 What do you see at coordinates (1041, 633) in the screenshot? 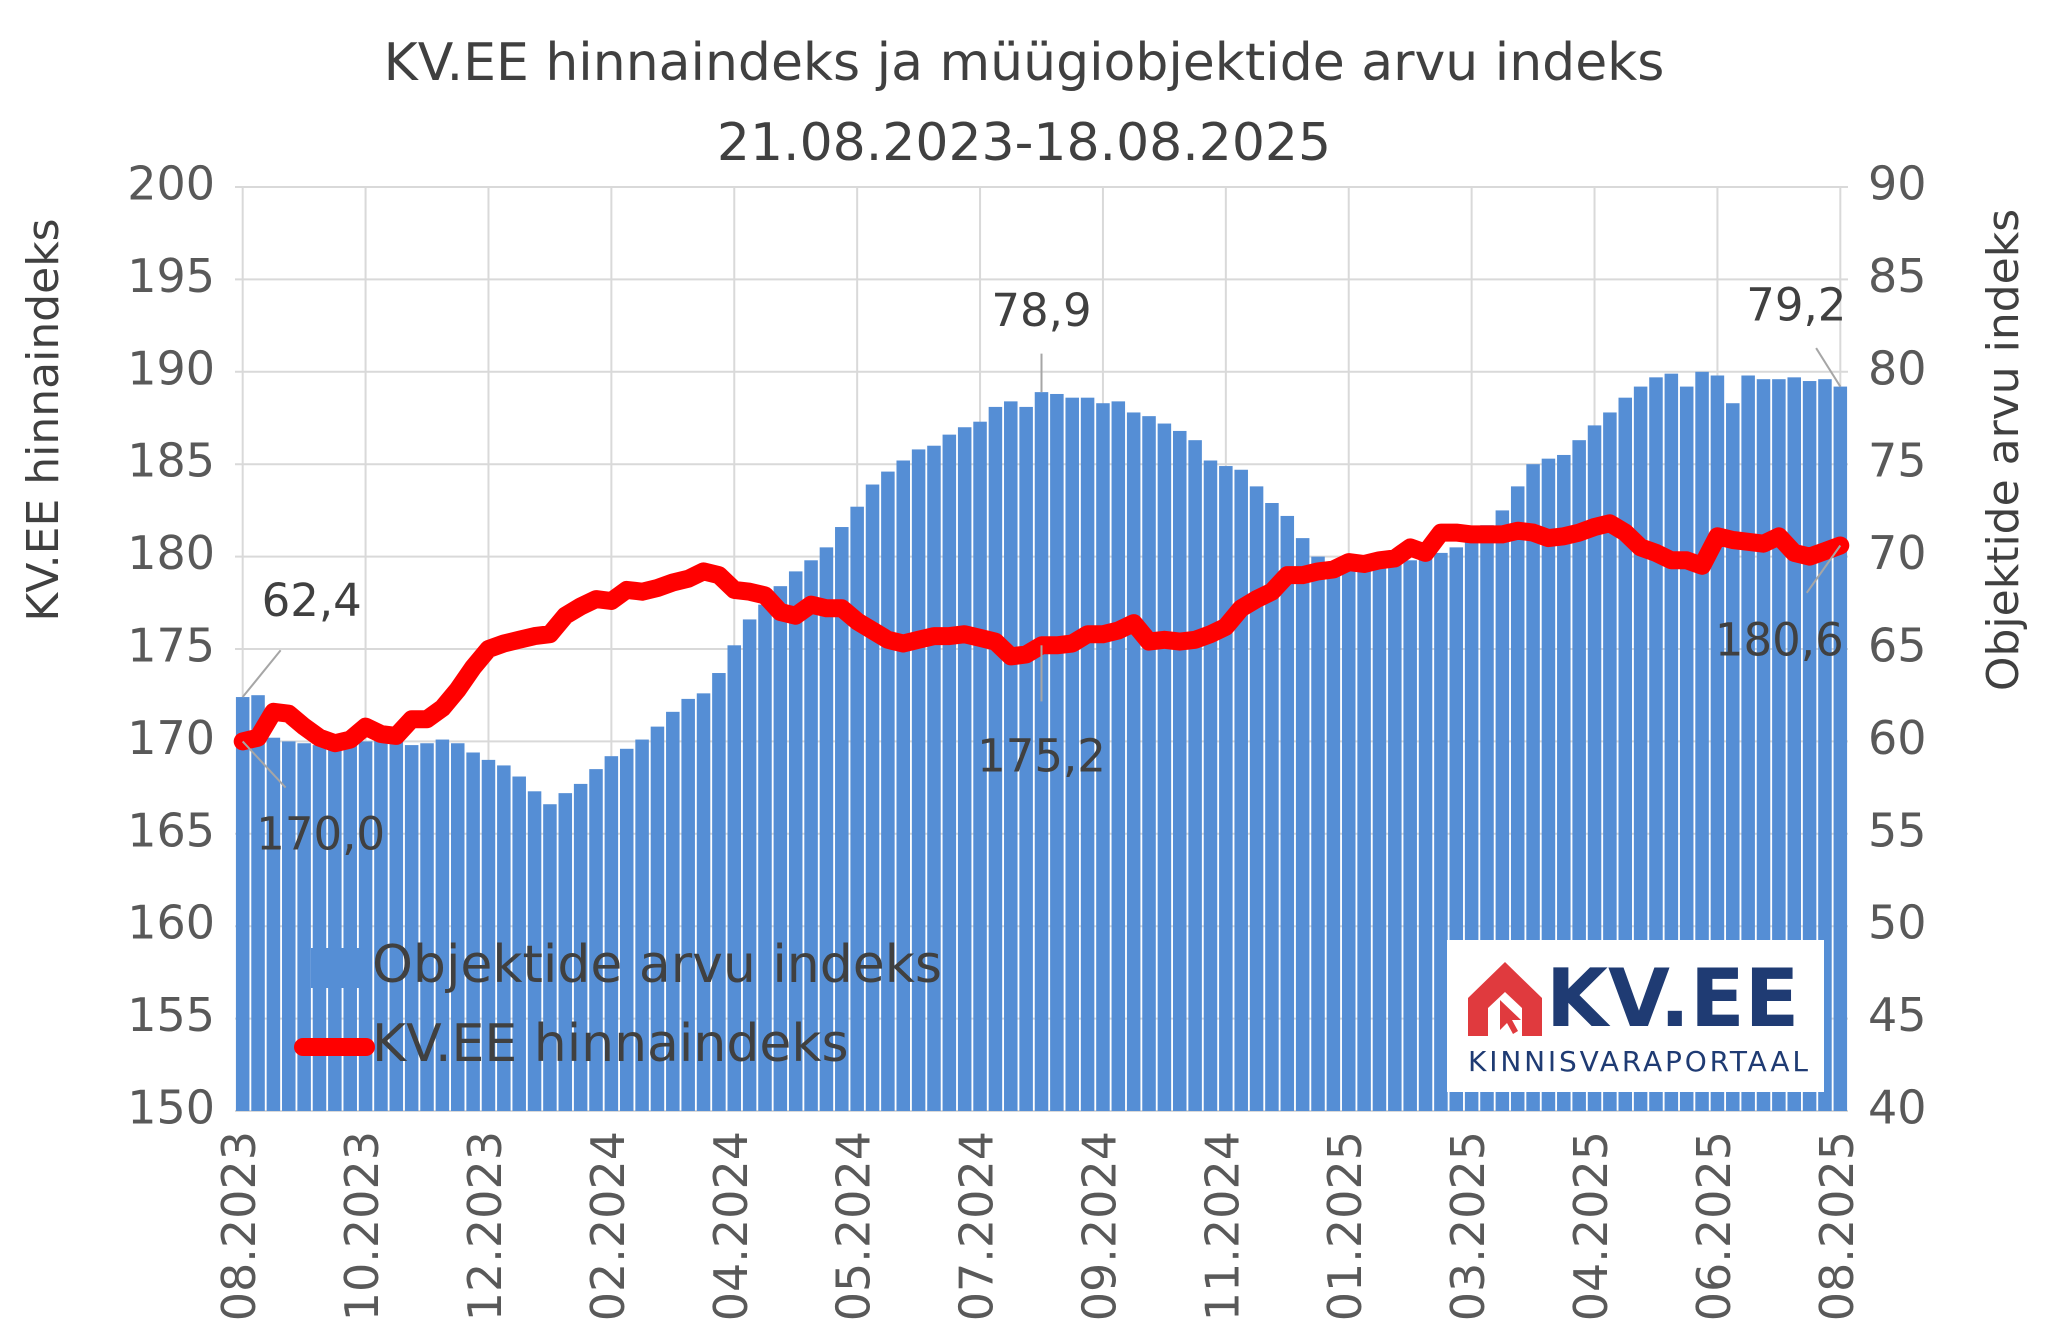
I see `lines` at bounding box center [1041, 633].